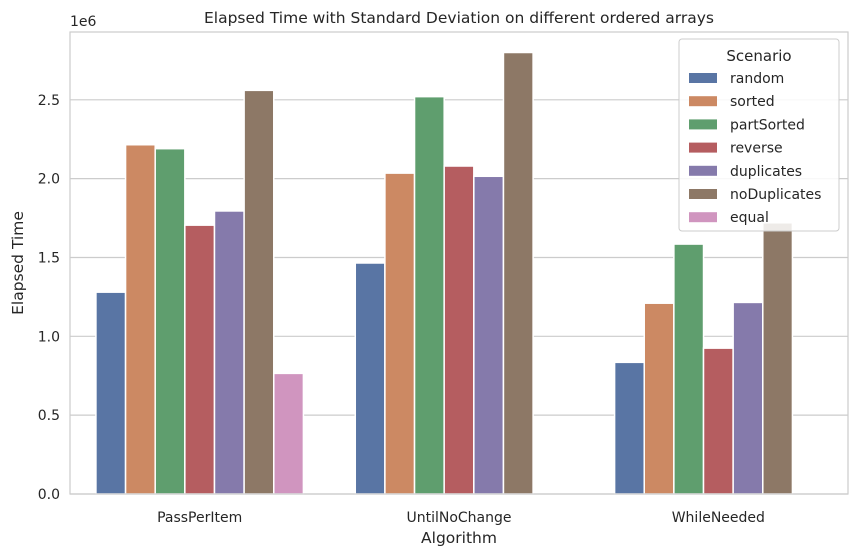  What do you see at coordinates (718, 518) in the screenshot?
I see `x-tick-label: WhileNeeded` at bounding box center [718, 518].